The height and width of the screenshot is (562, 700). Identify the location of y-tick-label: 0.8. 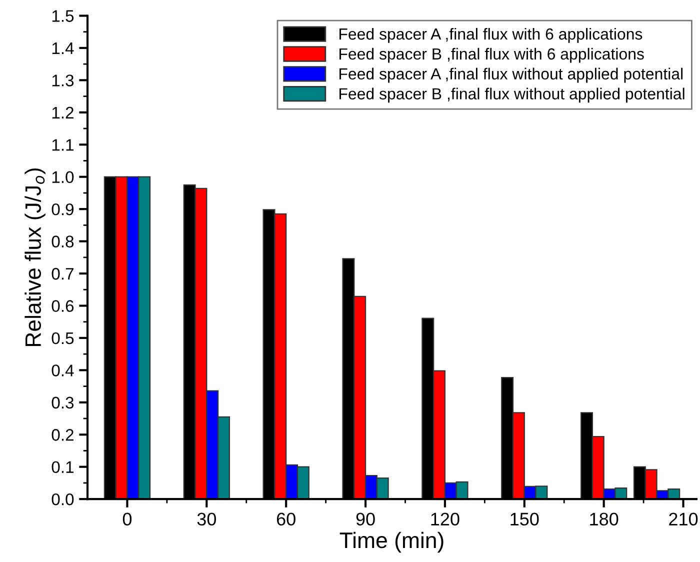
(63, 242).